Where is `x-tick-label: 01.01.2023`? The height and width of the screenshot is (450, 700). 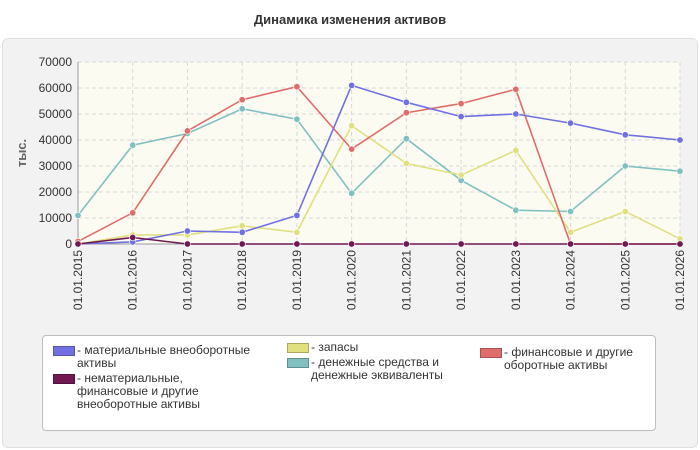 x-tick-label: 01.01.2023 is located at coordinates (516, 280).